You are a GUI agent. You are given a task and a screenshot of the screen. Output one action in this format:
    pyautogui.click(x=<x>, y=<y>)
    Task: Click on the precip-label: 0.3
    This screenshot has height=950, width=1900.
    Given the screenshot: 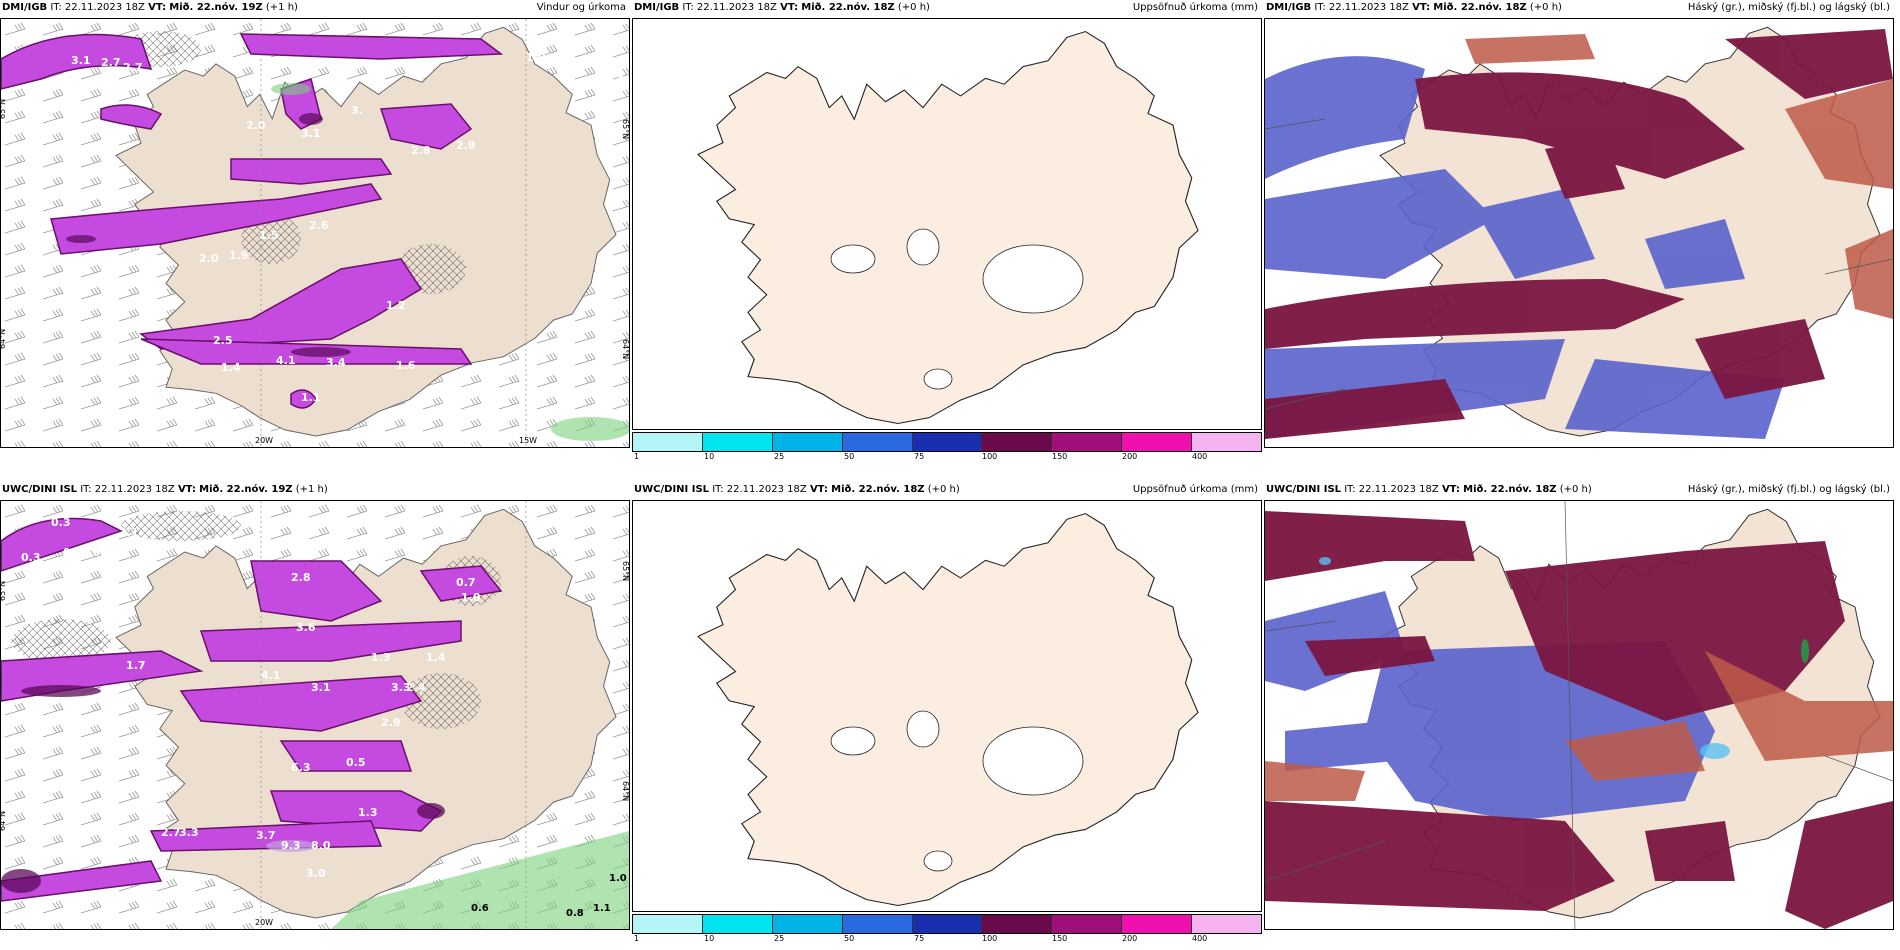 What is the action you would take?
    pyautogui.click(x=61, y=522)
    